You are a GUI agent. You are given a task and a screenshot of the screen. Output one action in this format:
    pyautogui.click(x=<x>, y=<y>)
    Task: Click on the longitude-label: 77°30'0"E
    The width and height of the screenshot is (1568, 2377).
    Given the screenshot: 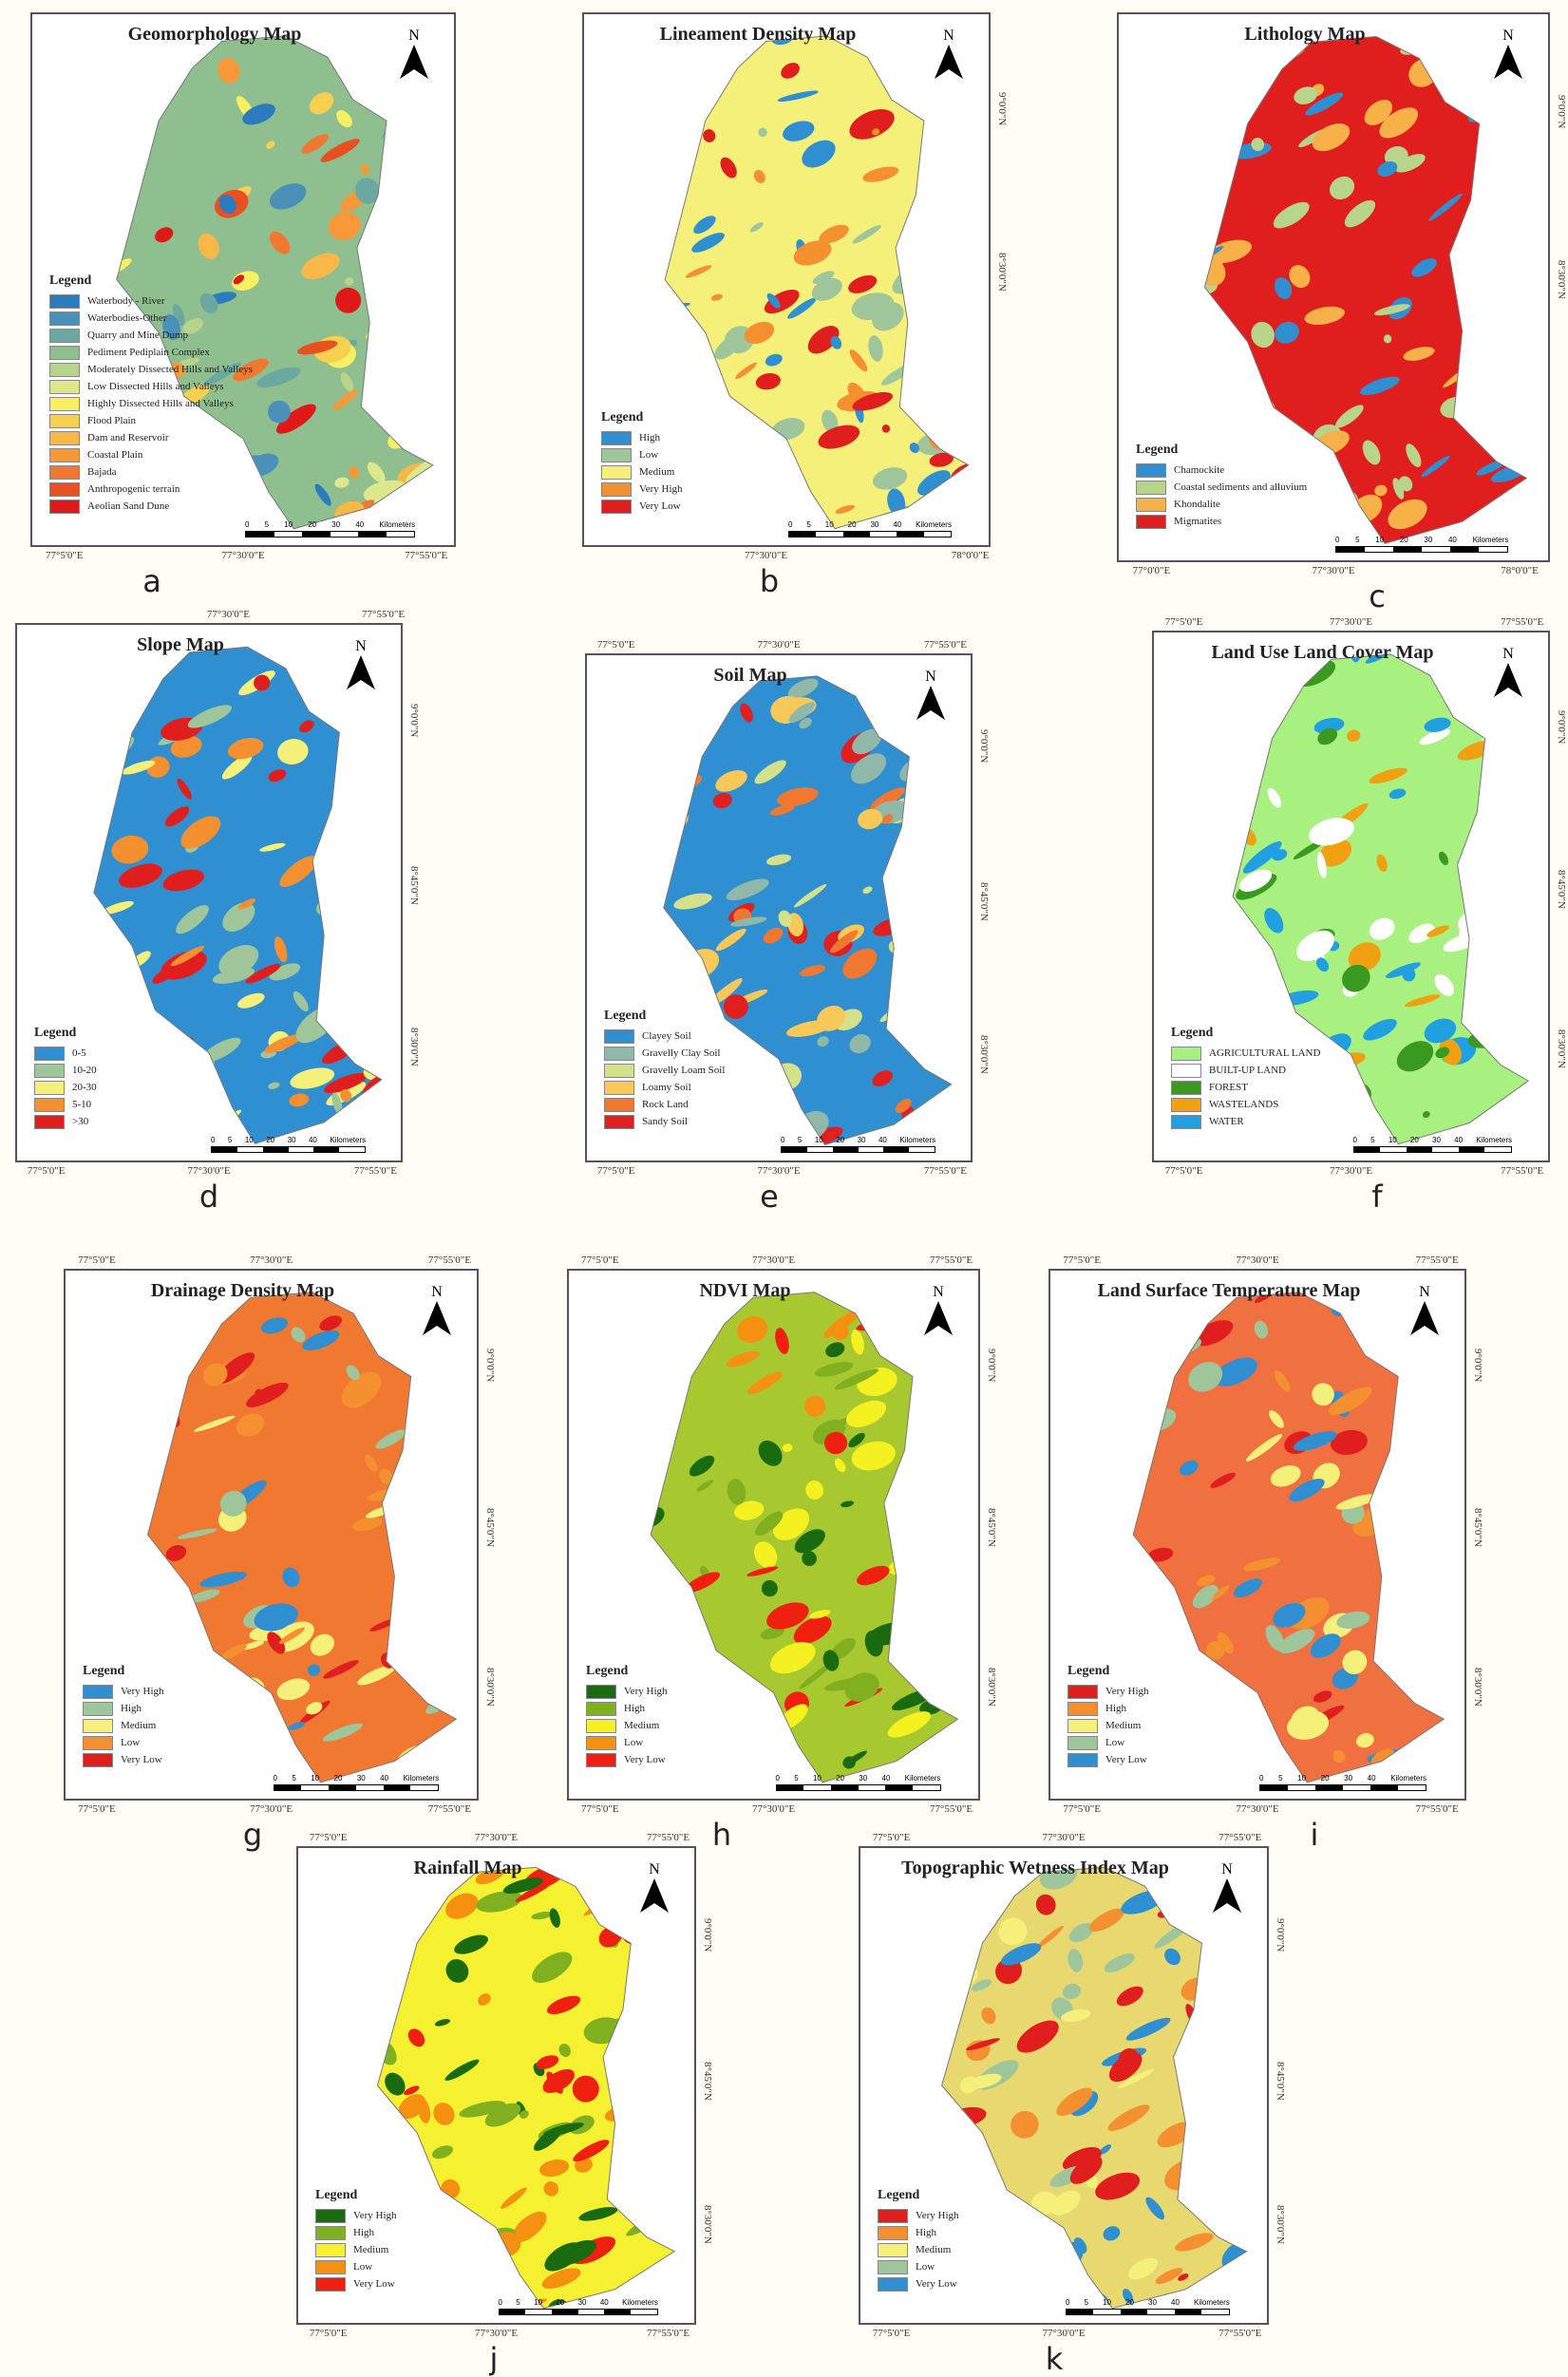 What is the action you would take?
    pyautogui.click(x=773, y=1809)
    